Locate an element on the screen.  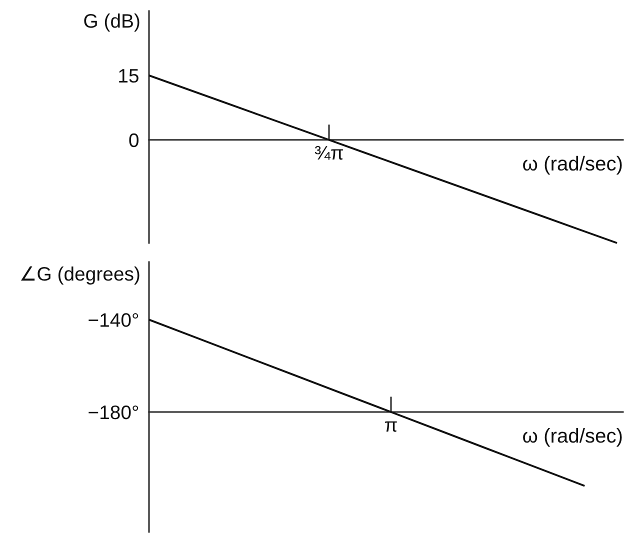
y-tick-label: 15 is located at coordinates (128, 76).